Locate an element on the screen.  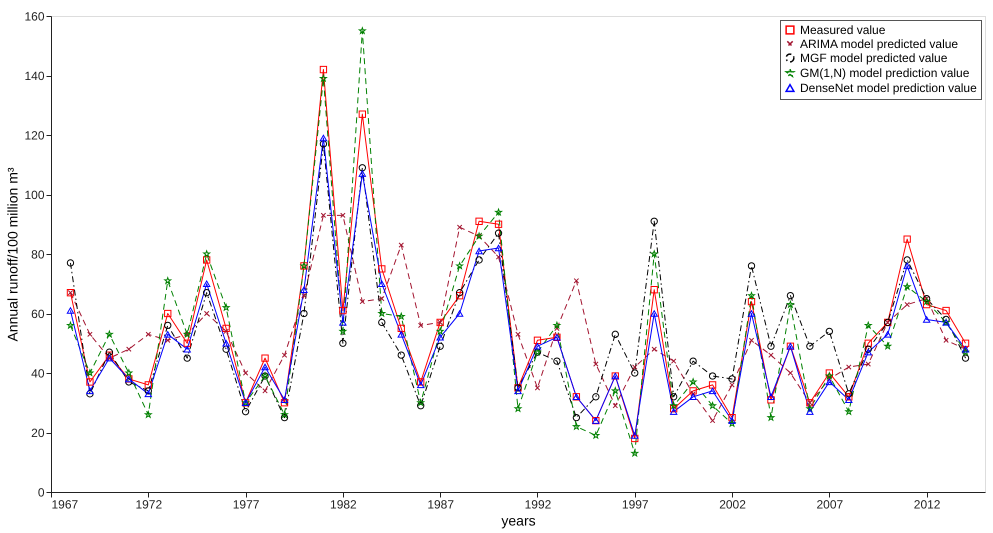
x-tick-label: 1977 is located at coordinates (246, 505).